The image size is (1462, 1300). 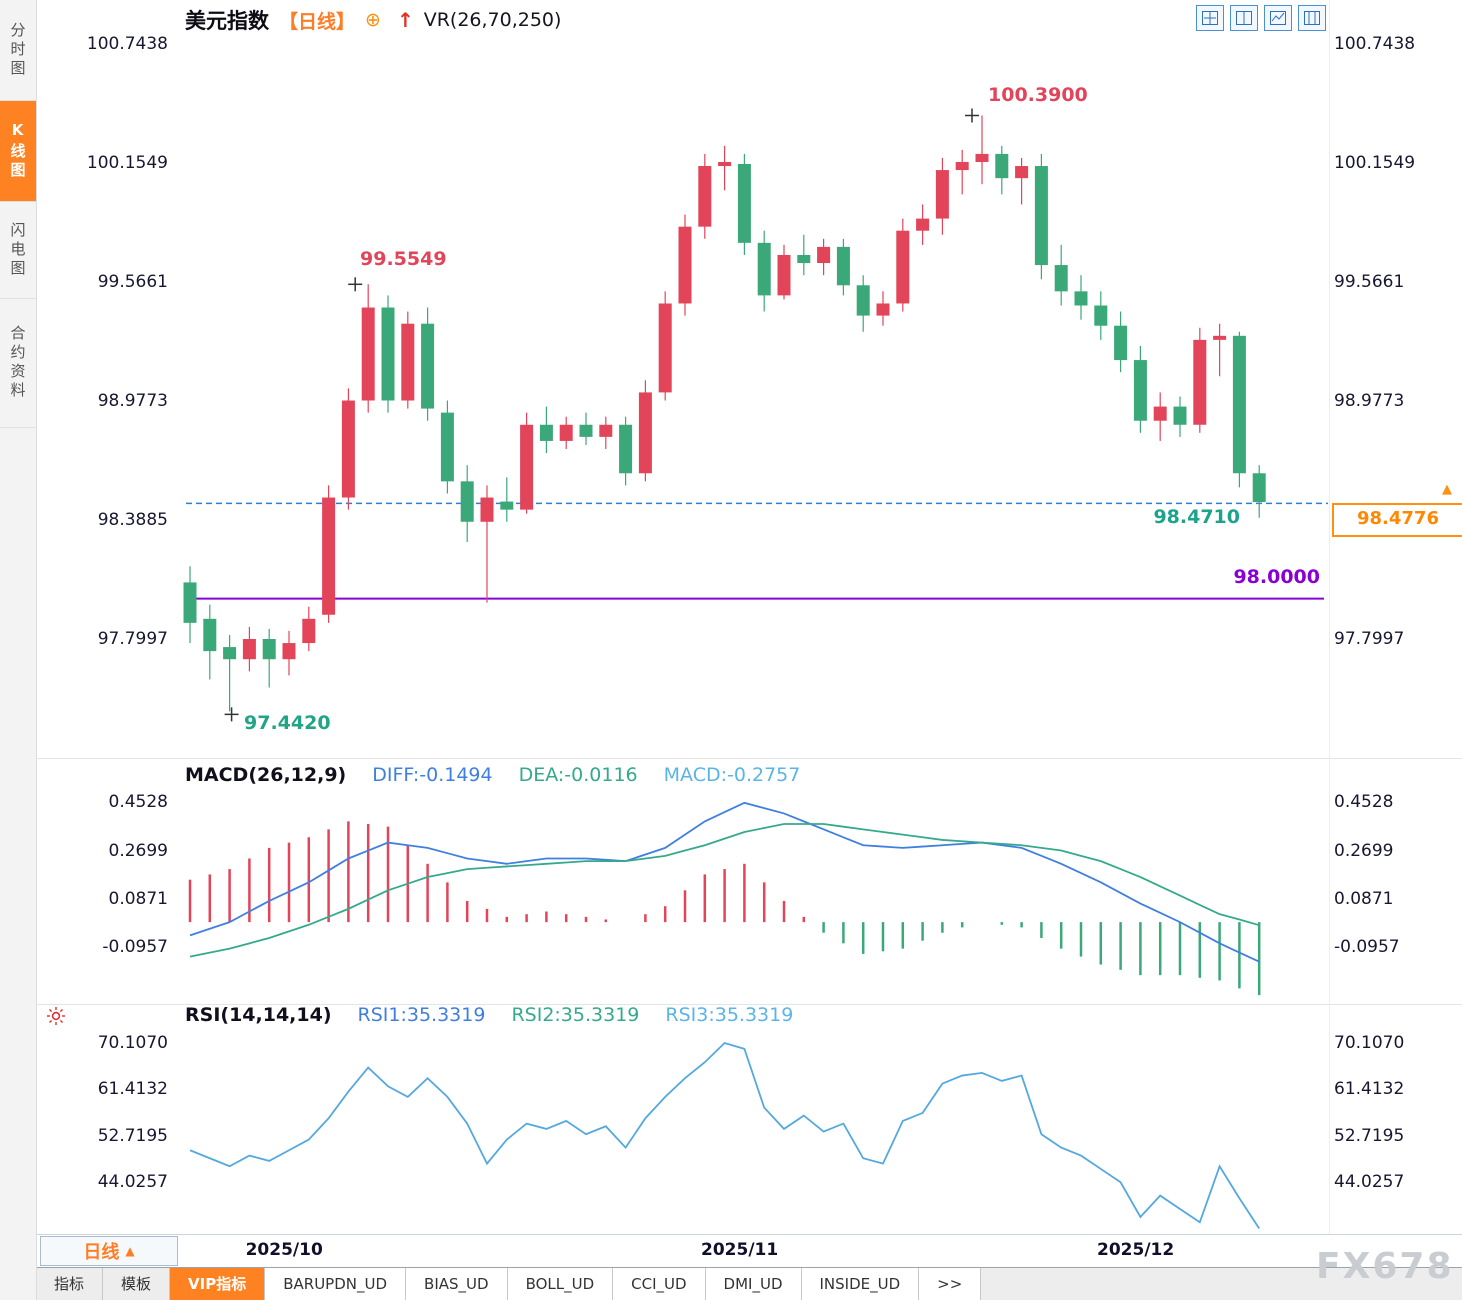 What do you see at coordinates (56, 1018) in the screenshot?
I see `indicator-settings-icon` at bounding box center [56, 1018].